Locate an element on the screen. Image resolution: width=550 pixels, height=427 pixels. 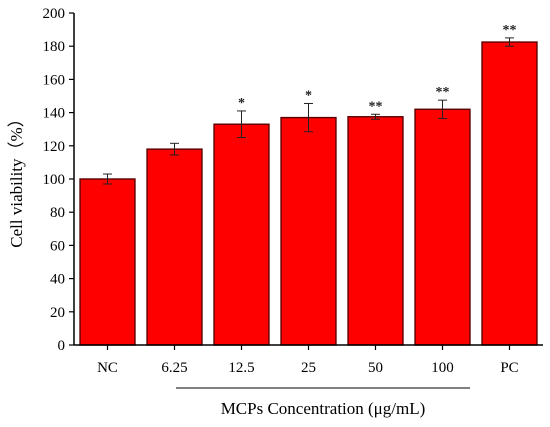
y-axis-title: Cell viability（%） is located at coordinates (16, 178).